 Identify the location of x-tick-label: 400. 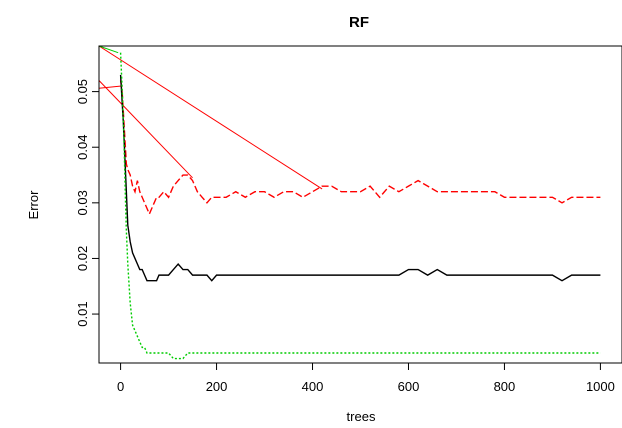
(313, 386).